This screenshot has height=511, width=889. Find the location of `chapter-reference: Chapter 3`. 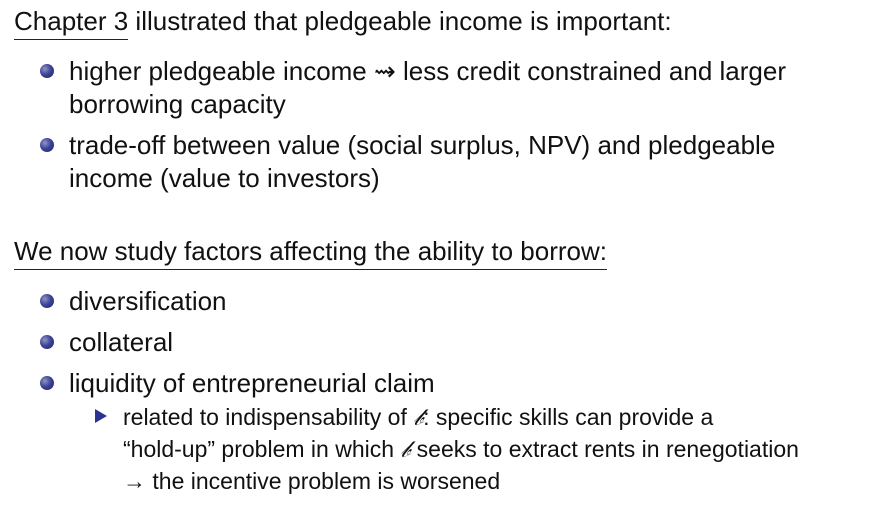

chapter-reference: Chapter 3 is located at coordinates (71, 23).